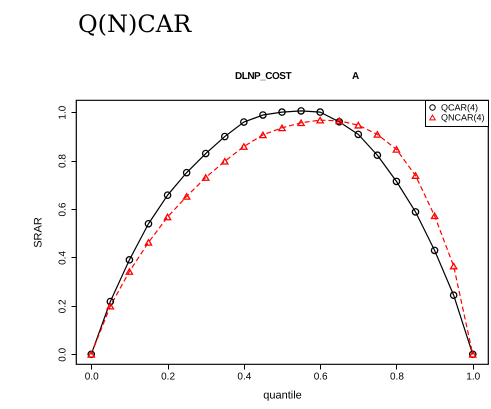 The image size is (491, 409). Describe the element at coordinates (244, 377) in the screenshot. I see `x-tick-label: 0.4` at that location.